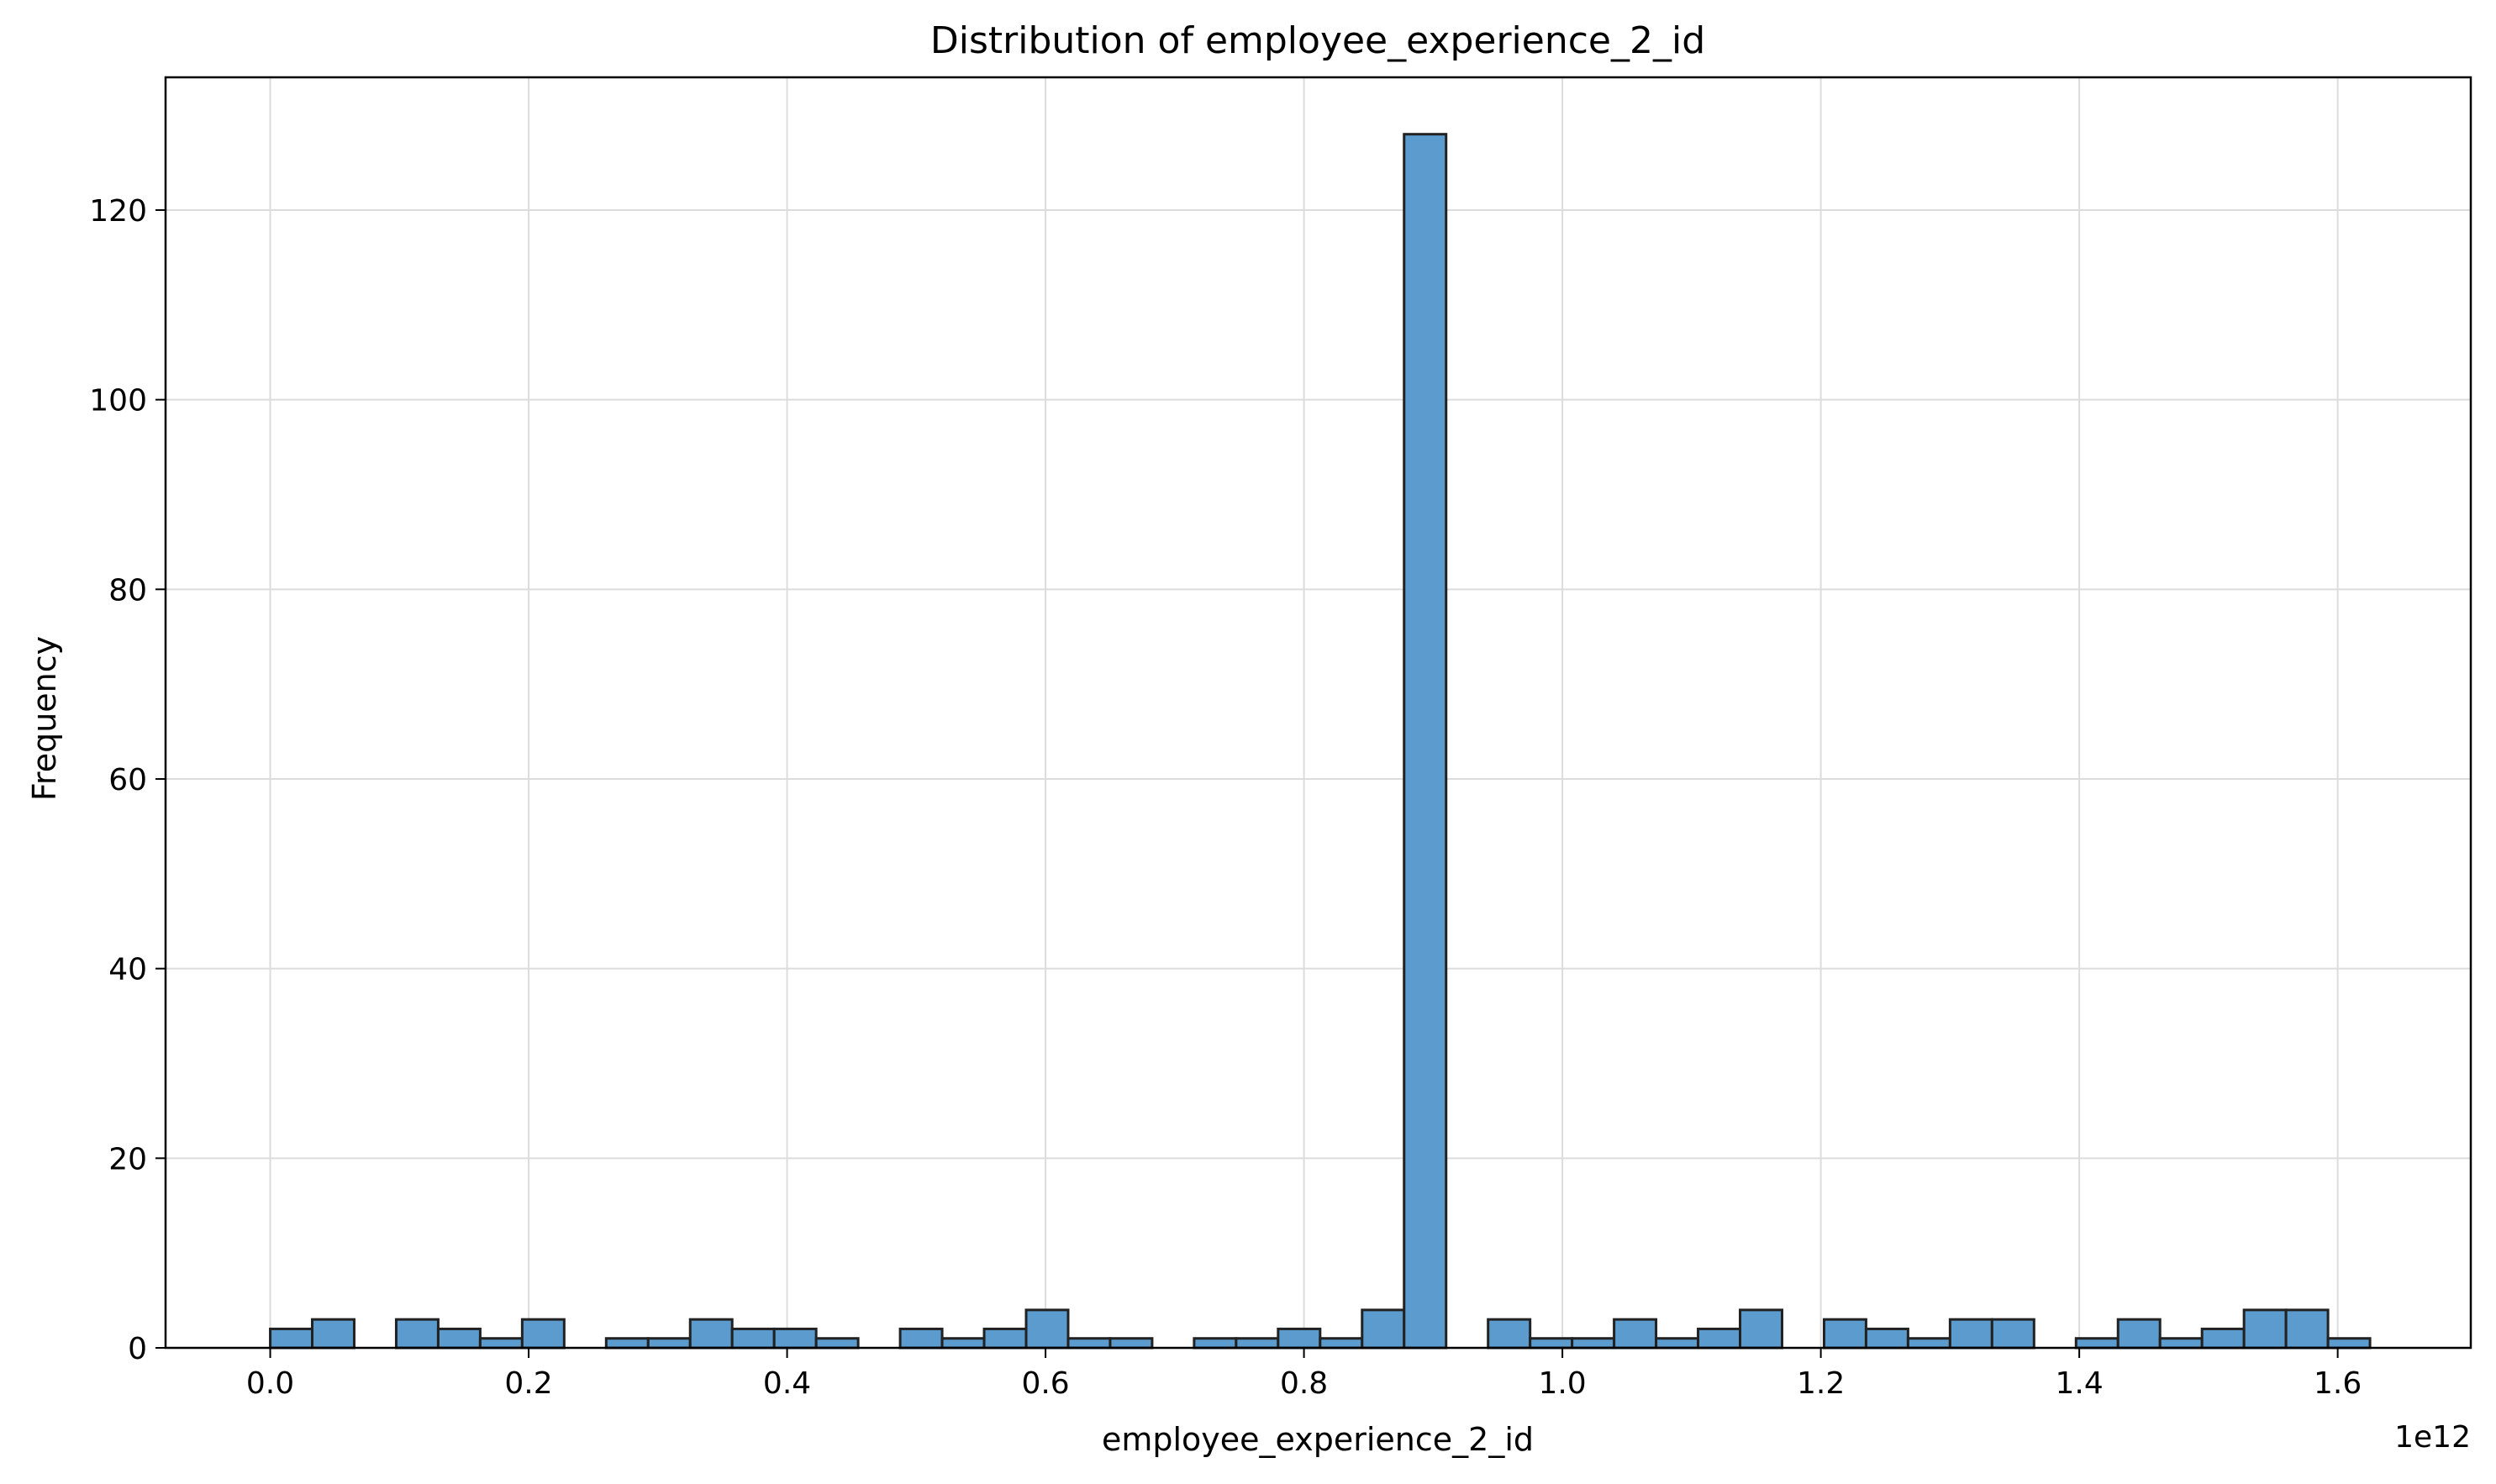 This screenshot has height=1484, width=2496. Describe the element at coordinates (127, 970) in the screenshot. I see `y-tick-label: 40` at that location.